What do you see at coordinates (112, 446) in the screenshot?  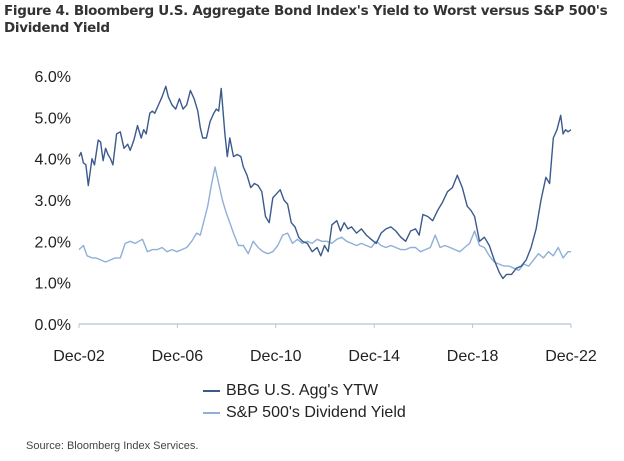 I see `source-note: Source: Bloomberg Index Services.` at bounding box center [112, 446].